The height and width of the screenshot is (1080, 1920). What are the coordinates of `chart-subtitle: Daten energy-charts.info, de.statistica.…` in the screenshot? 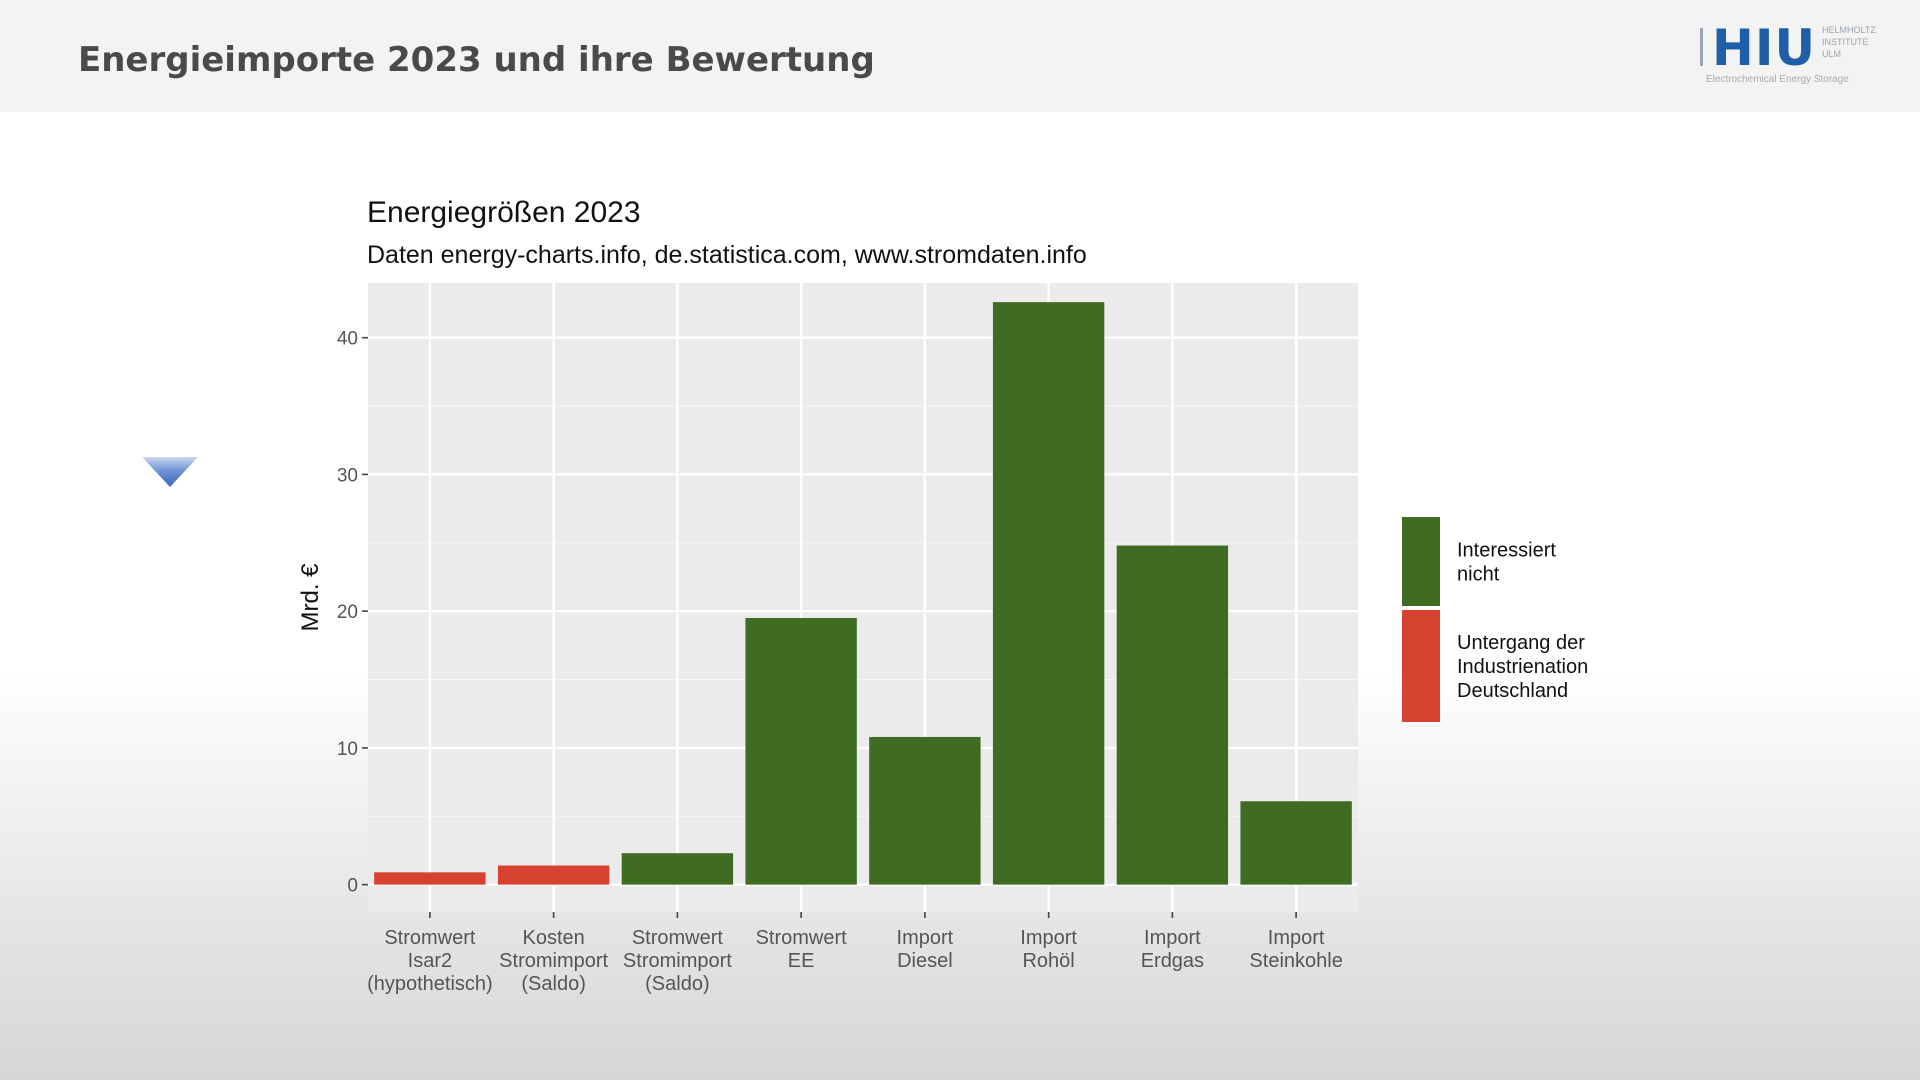 It's located at (727, 255).